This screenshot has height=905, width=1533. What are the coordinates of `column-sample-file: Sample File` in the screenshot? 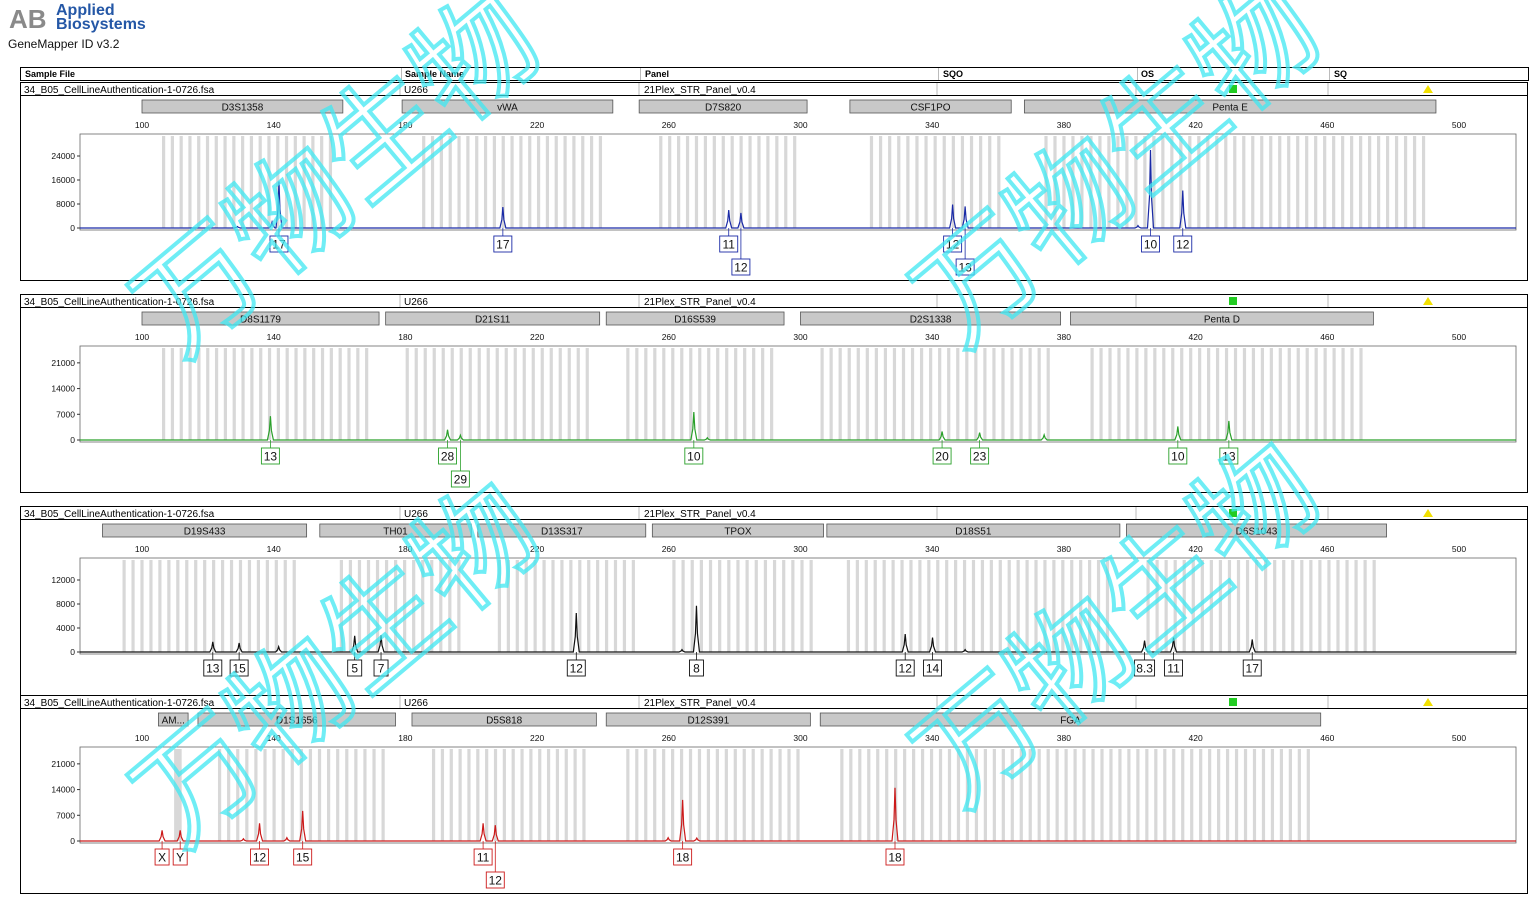 It's located at (50, 74).